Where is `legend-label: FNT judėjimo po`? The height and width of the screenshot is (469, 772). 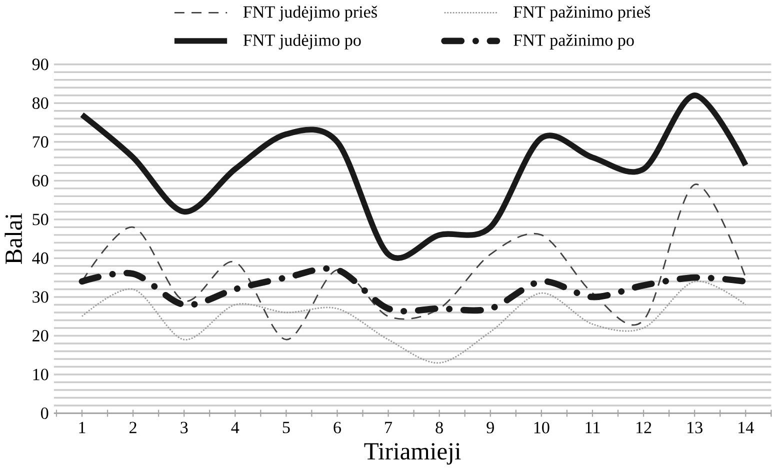 legend-label: FNT judėjimo po is located at coordinates (302, 42).